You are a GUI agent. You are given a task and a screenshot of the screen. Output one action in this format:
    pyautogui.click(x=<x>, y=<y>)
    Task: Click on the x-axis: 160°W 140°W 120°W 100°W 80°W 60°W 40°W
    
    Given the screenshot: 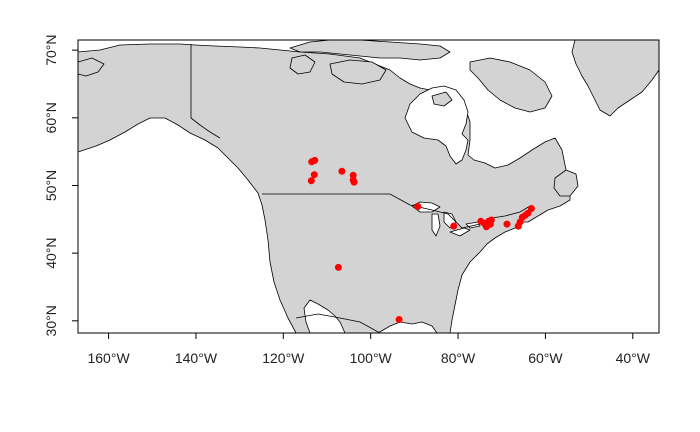 What is the action you would take?
    pyautogui.click(x=369, y=349)
    